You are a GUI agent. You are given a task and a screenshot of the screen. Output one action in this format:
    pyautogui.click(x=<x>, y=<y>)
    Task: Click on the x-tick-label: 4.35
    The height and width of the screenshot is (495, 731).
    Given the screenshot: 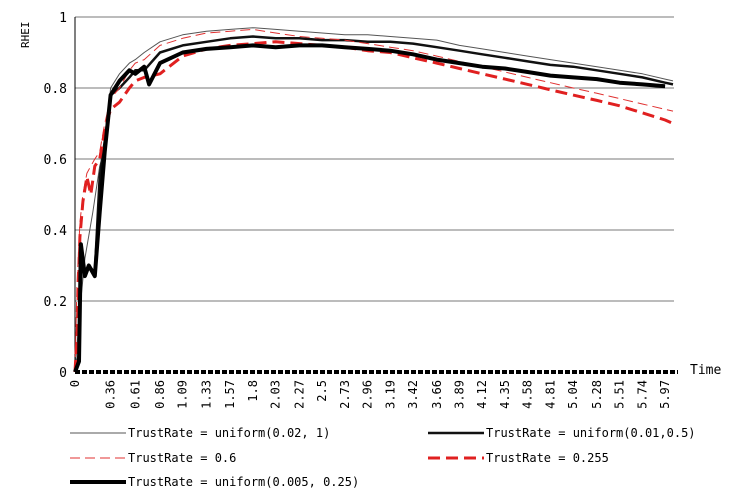 What is the action you would take?
    pyautogui.click(x=505, y=394)
    